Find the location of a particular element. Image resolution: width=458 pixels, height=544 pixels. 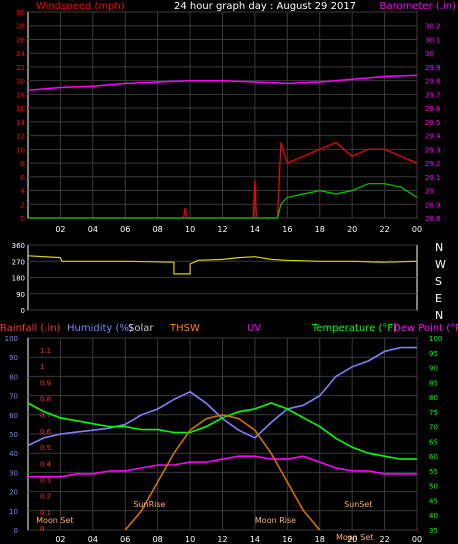

panel1-x-tick-label: 10 is located at coordinates (190, 229).